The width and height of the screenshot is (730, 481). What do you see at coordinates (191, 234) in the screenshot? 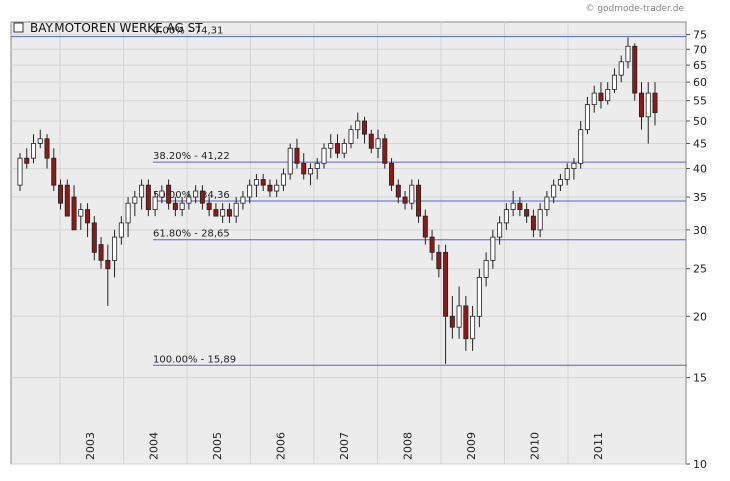
I see `fib-level-label: 61.80% - 28,65` at bounding box center [191, 234].